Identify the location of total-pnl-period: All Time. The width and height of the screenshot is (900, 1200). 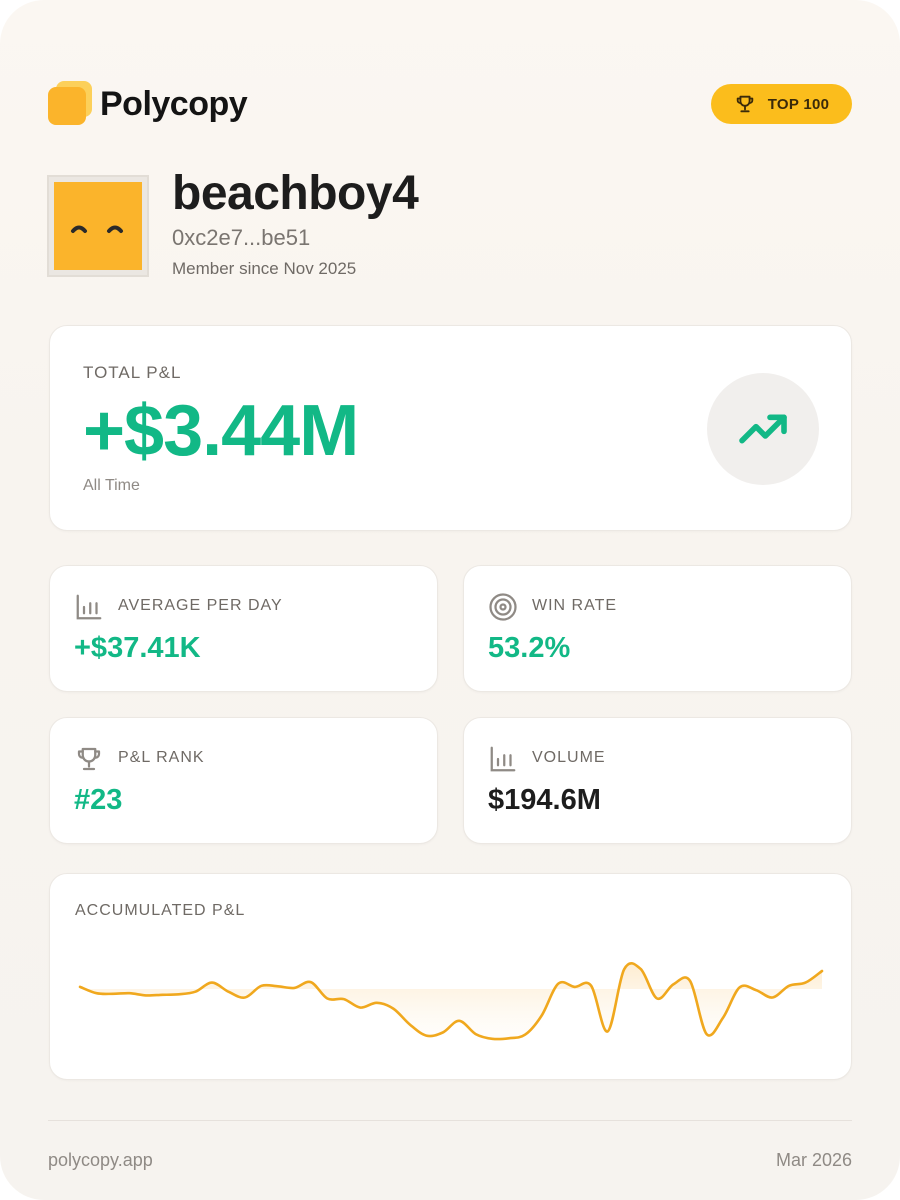
(111, 485).